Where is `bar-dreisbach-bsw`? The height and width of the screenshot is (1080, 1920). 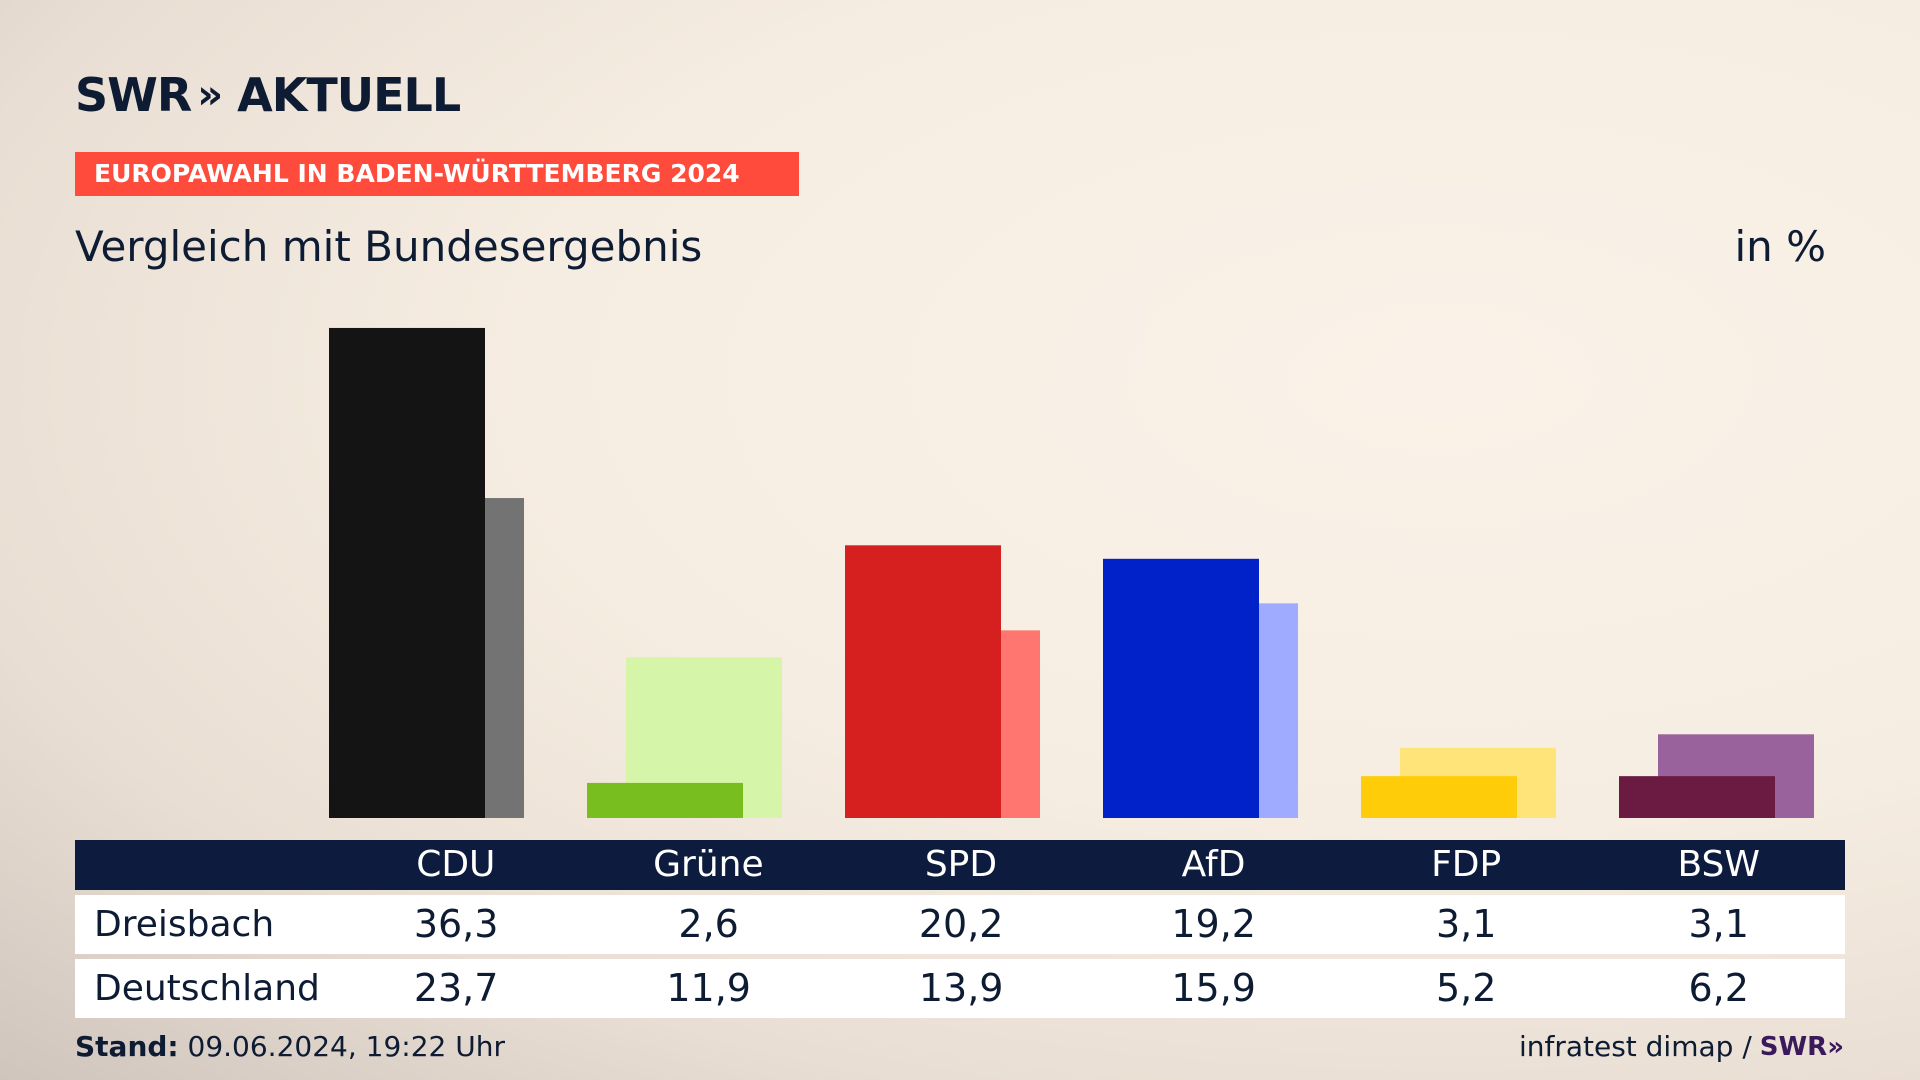
bar-dreisbach-bsw is located at coordinates (1697, 797).